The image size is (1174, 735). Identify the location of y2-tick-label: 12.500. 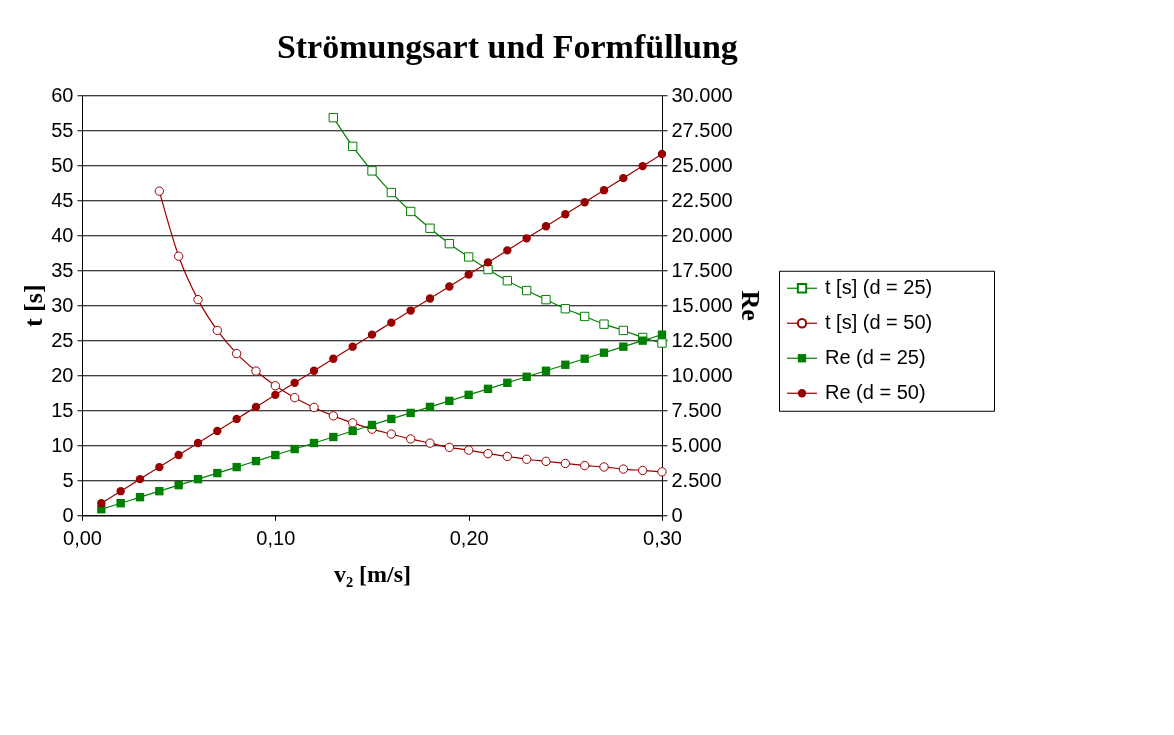
(702, 339).